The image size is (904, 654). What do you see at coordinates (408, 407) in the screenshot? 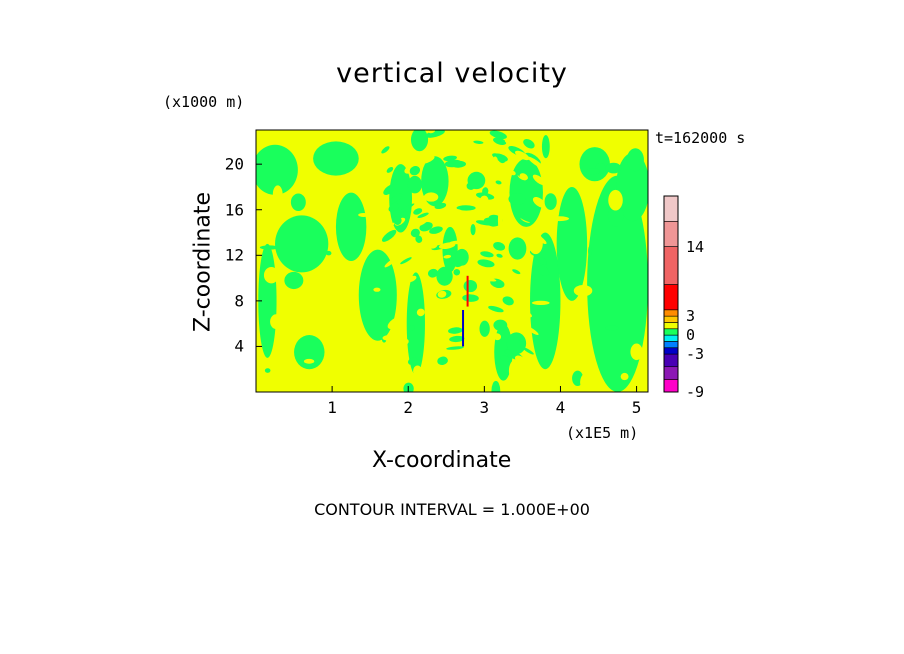
I see `x-tick-label: 2` at bounding box center [408, 407].